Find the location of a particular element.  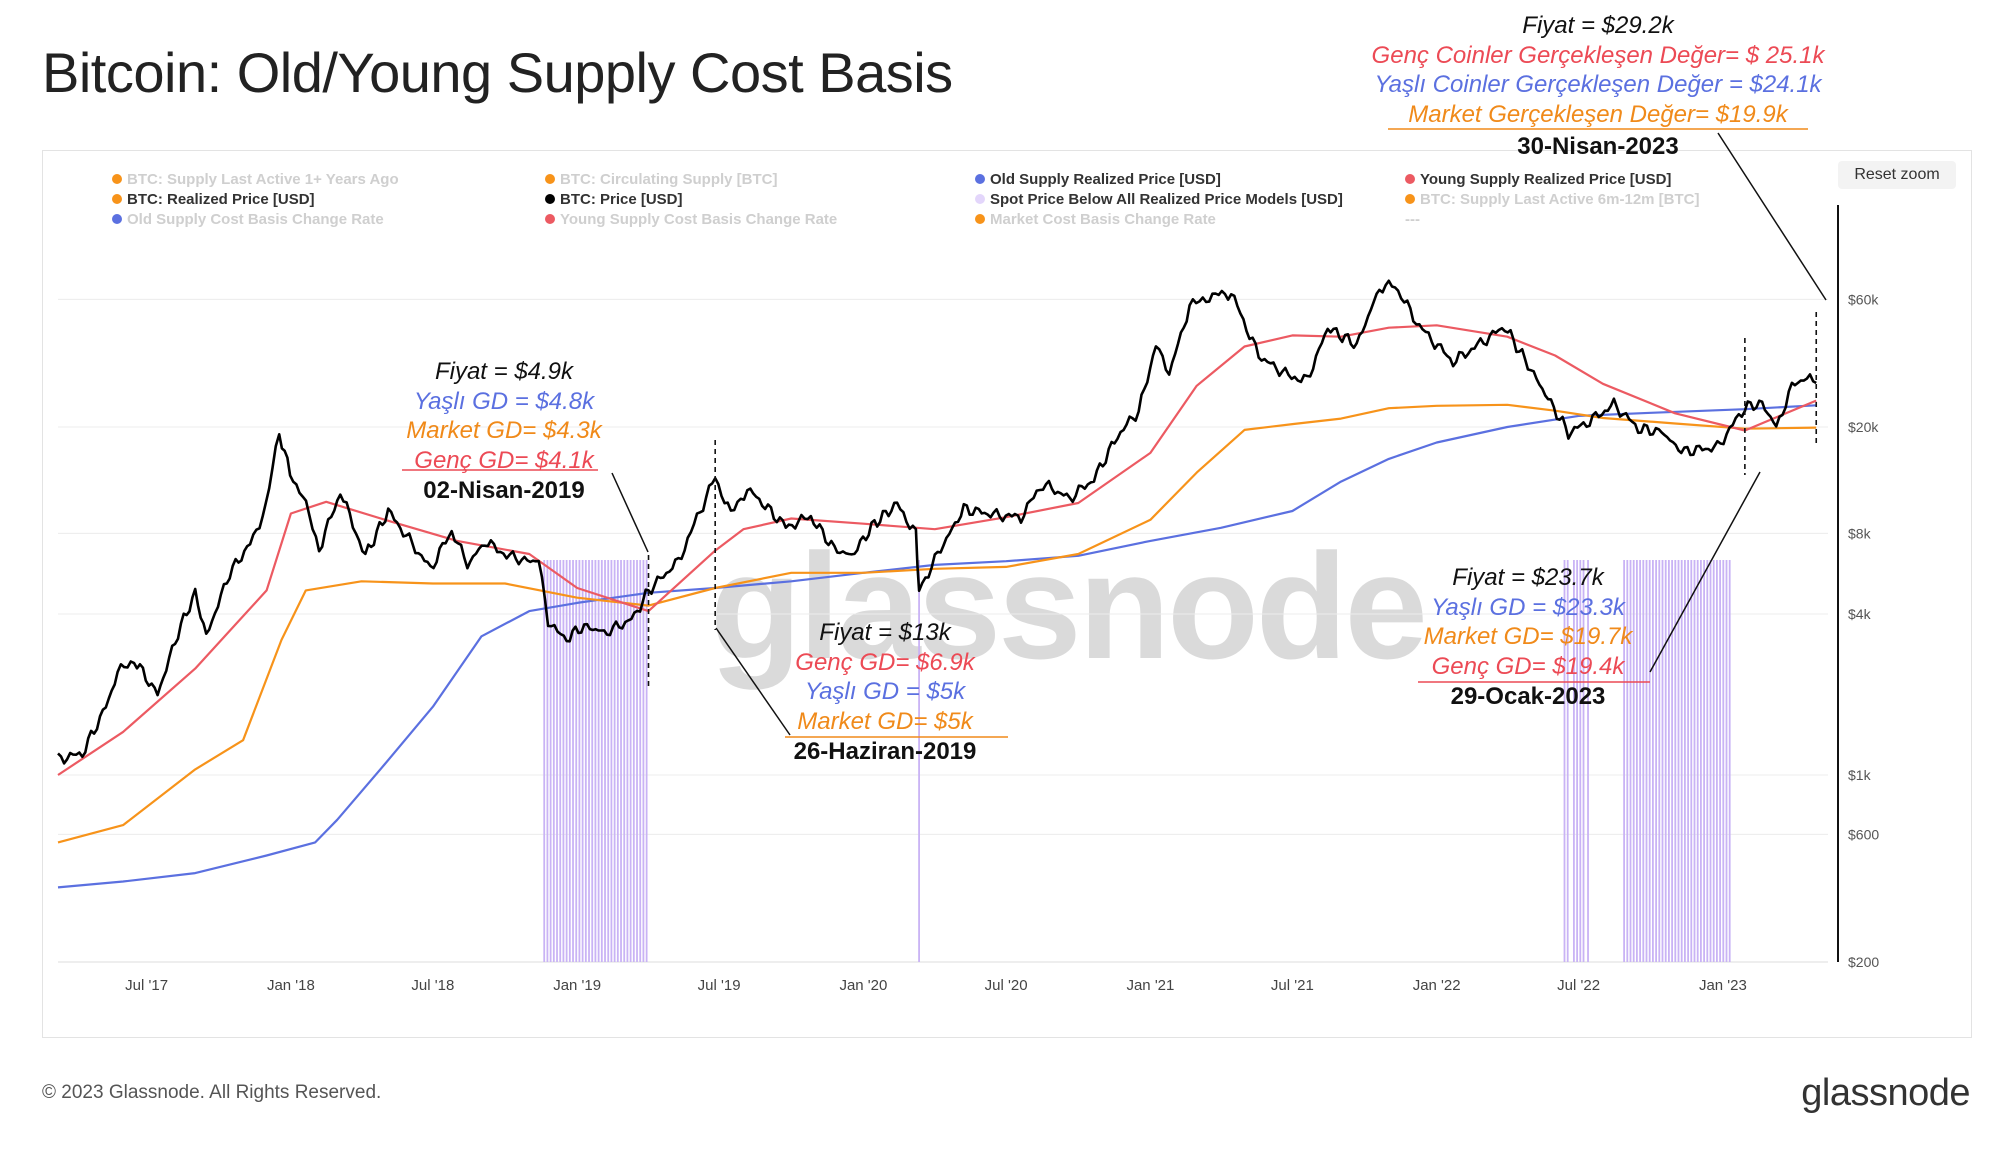

legend-label: Young Supply Realized Price [USD] is located at coordinates (1546, 179).